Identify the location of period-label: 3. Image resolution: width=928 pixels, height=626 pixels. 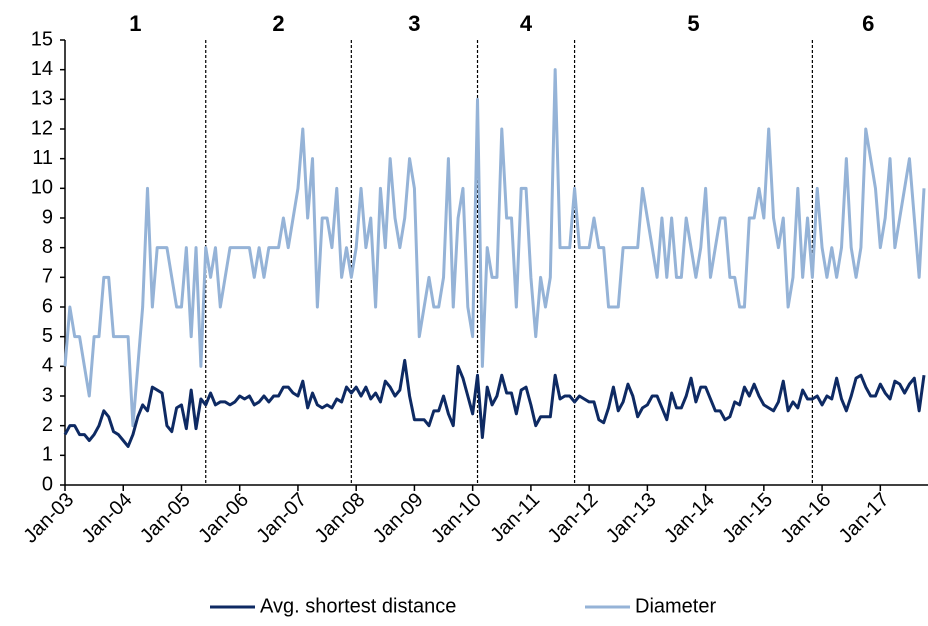
(414, 23).